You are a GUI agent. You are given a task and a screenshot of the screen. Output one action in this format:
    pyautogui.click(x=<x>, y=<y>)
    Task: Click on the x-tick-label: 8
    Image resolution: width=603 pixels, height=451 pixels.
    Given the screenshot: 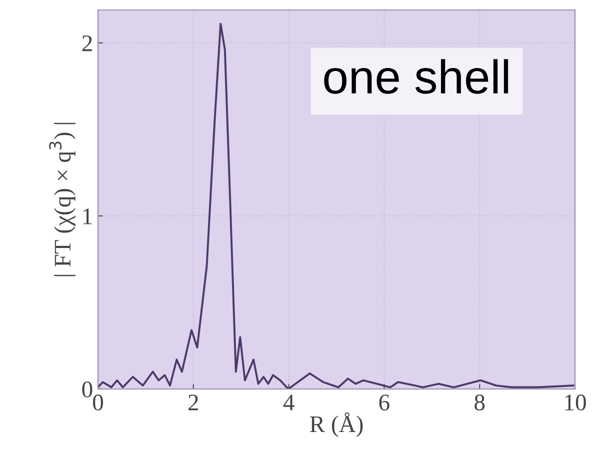 What is the action you would take?
    pyautogui.click(x=479, y=402)
    